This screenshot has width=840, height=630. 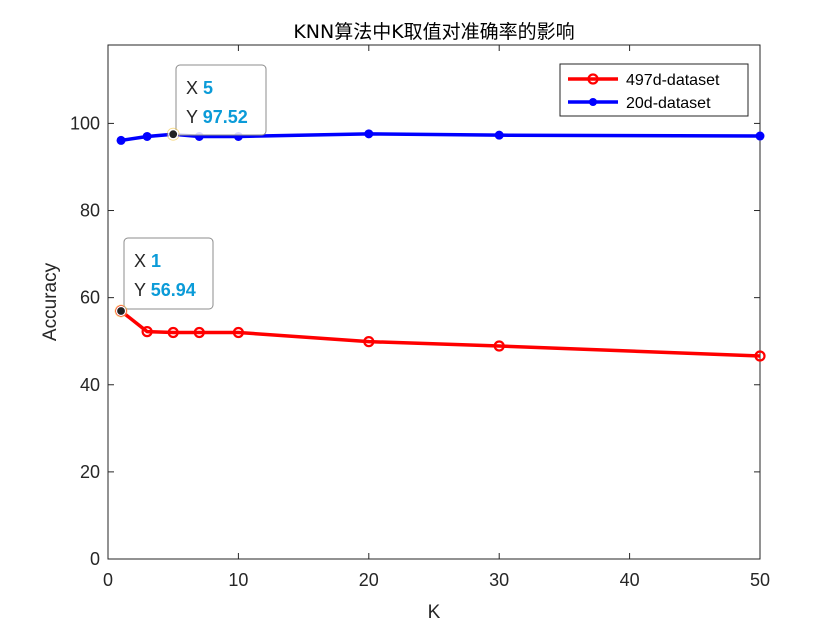 What do you see at coordinates (440, 137) in the screenshot?
I see `series-20d-dataset` at bounding box center [440, 137].